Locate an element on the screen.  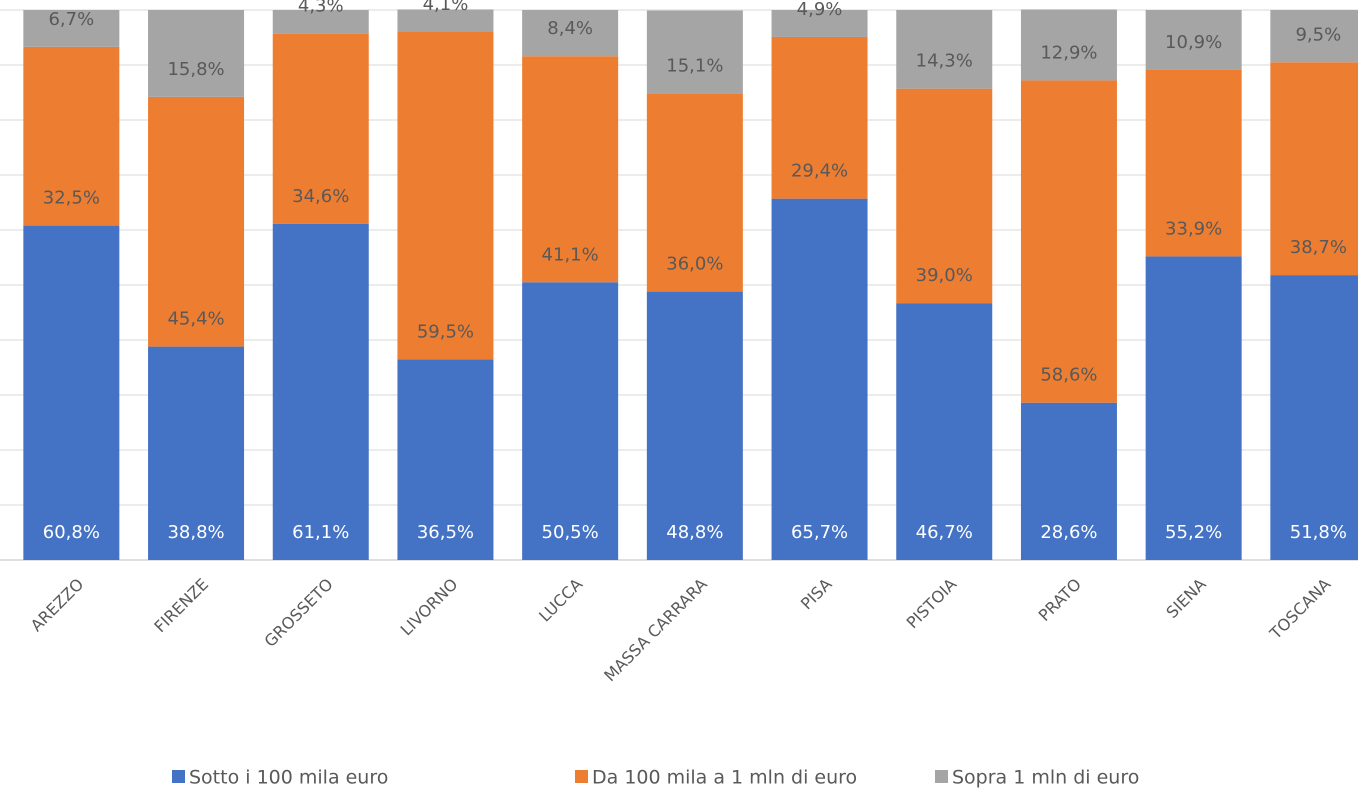
data-label: 55,2% is located at coordinates (1193, 532).